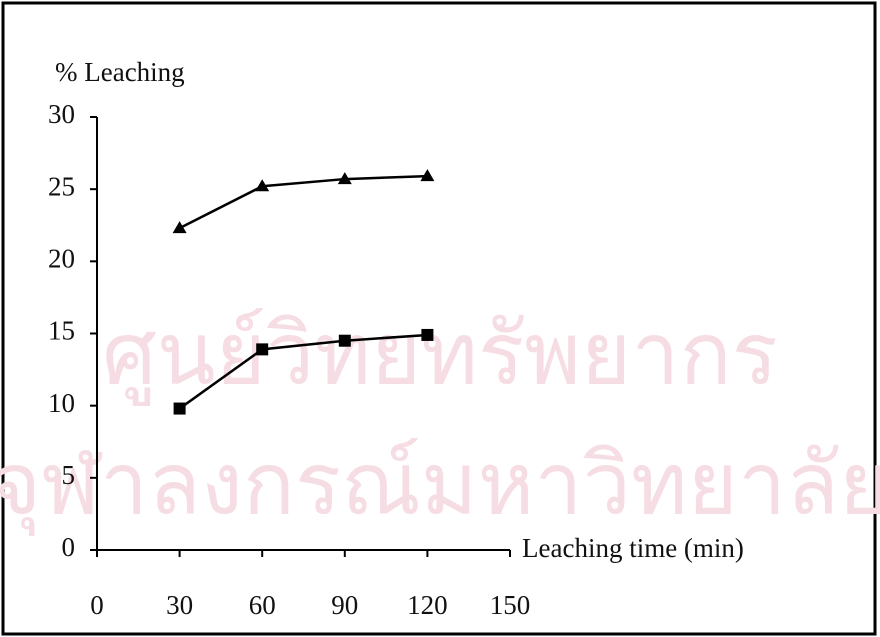  I want to click on y-tick-label: 25, so click(61, 186).